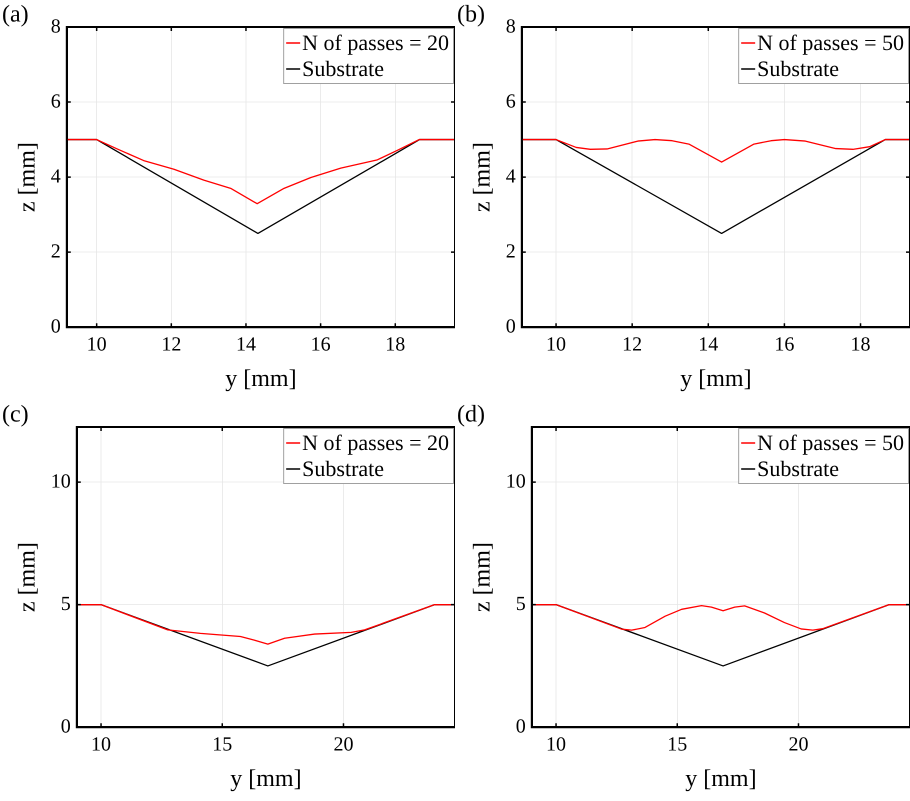  What do you see at coordinates (471, 414) in the screenshot?
I see `chart-title: (d)` at bounding box center [471, 414].